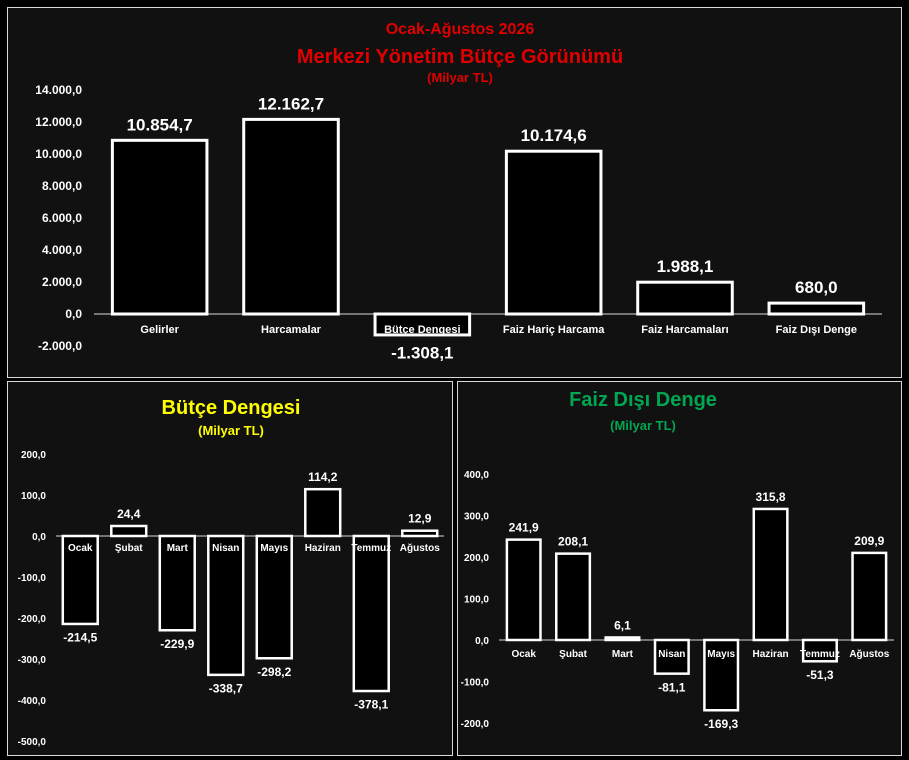  What do you see at coordinates (62, 282) in the screenshot?
I see `y-tick-label: 2.000,0` at bounding box center [62, 282].